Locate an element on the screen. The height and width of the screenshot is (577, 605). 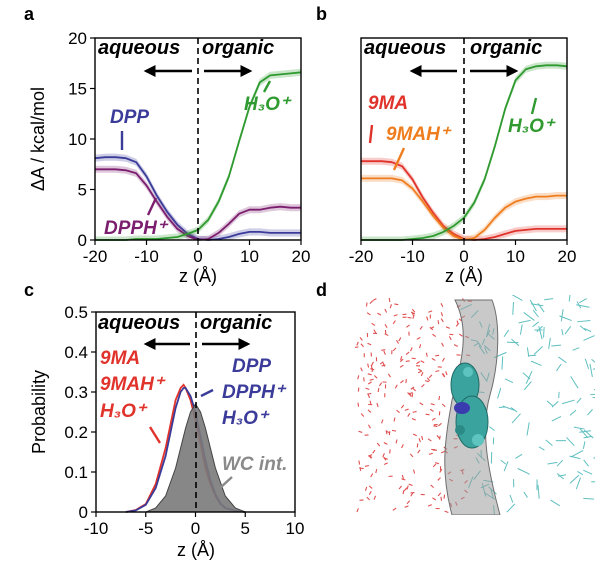
legend-right-dpph: DPPH⁺ is located at coordinates (254, 392).